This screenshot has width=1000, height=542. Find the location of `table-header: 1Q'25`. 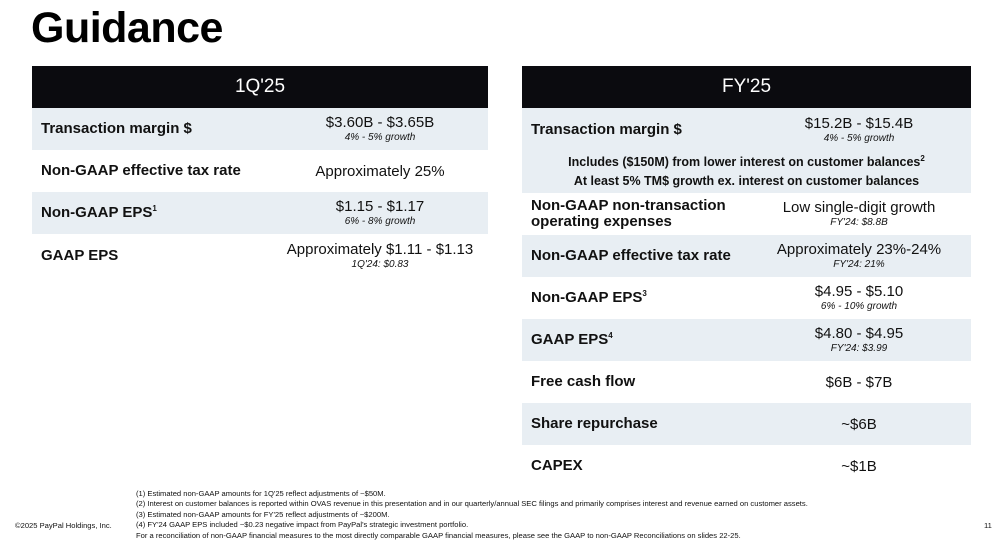

table-header: 1Q'25 is located at coordinates (260, 87).